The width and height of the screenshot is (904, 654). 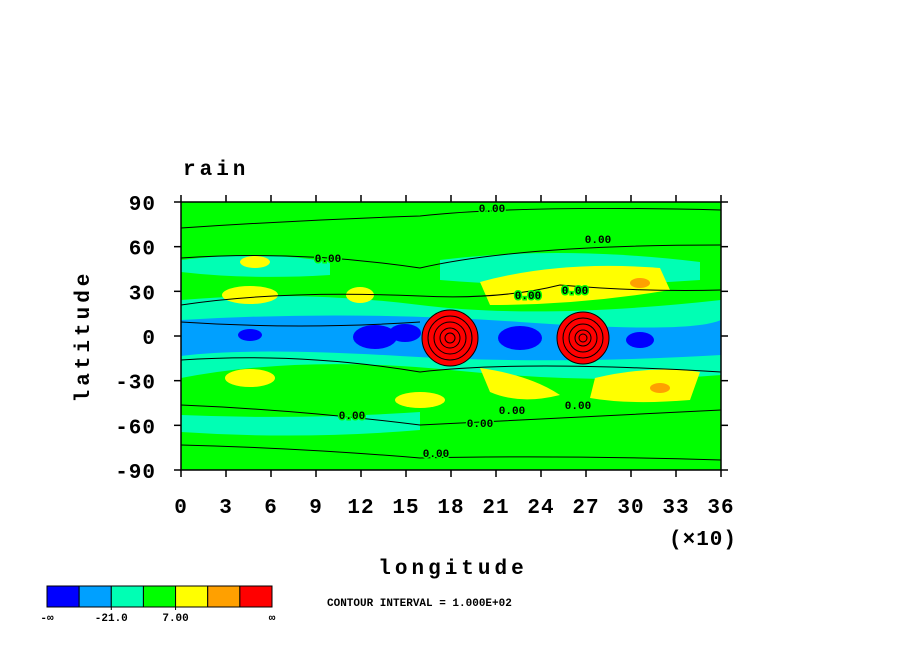 I want to click on colorbar-label: 7.00, so click(x=175, y=619).